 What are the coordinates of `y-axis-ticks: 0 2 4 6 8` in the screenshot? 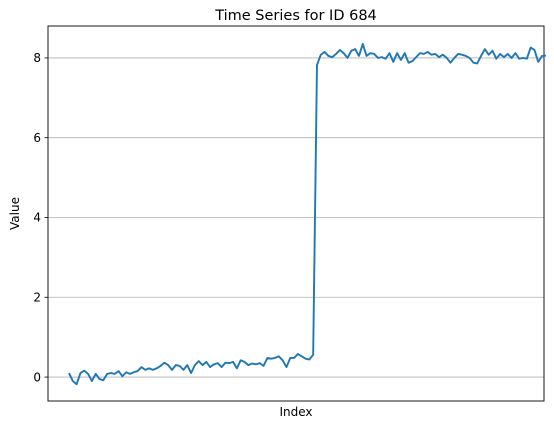 It's located at (40, 217).